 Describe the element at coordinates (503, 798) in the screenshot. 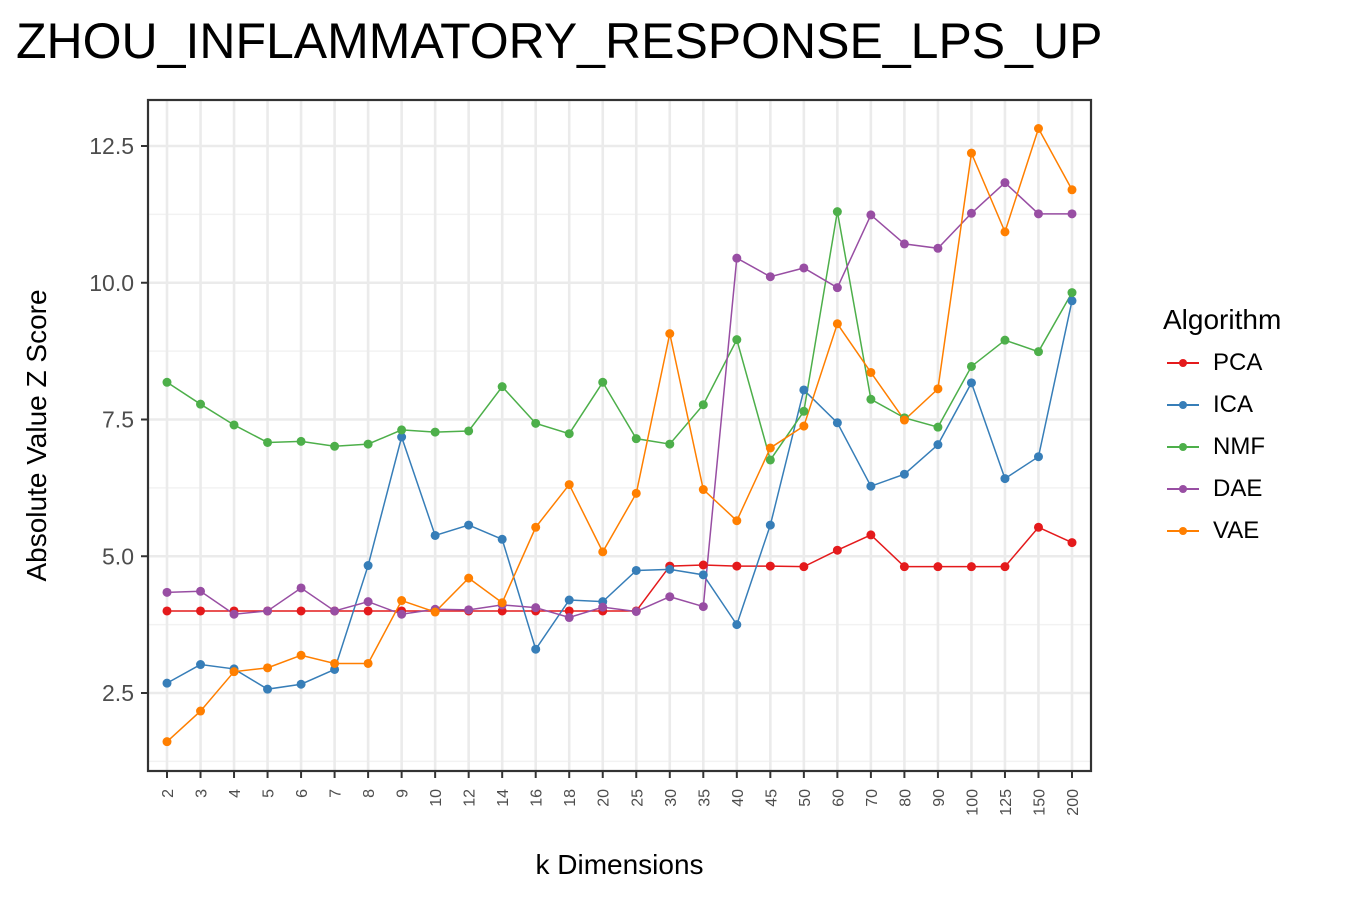

I see `x-tick-label: 14` at that location.